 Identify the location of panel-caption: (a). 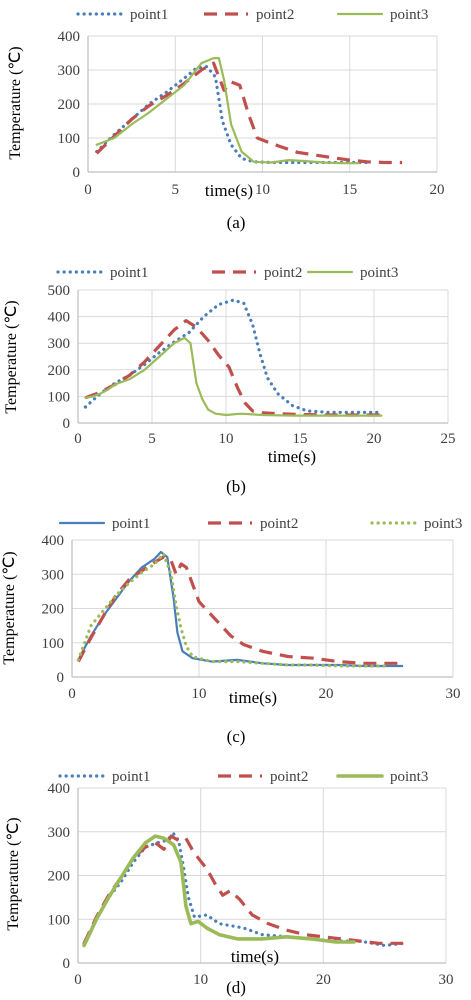
(236, 222).